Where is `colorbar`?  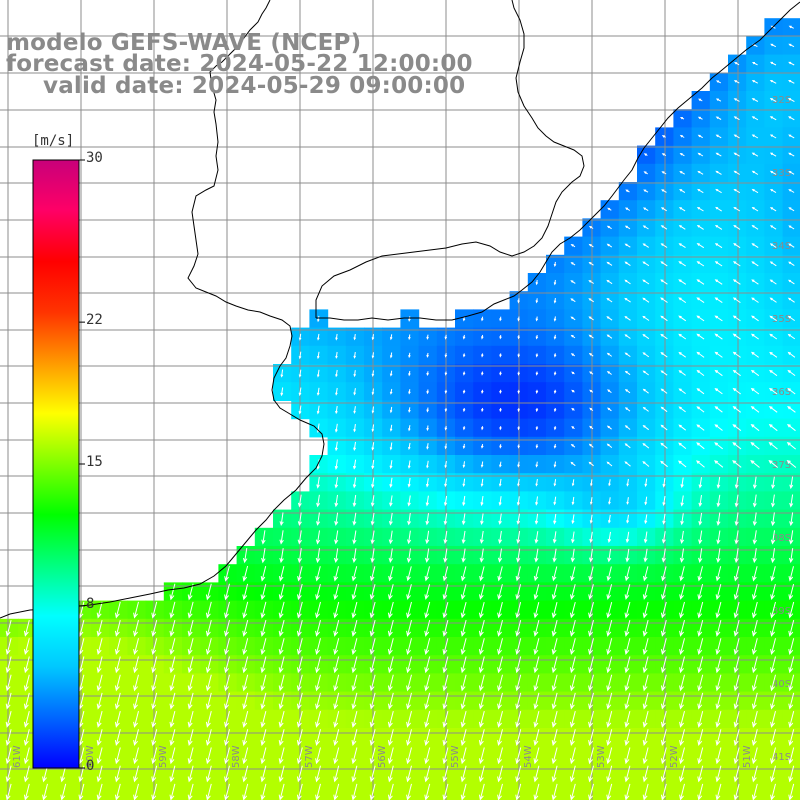 colorbar is located at coordinates (58, 464).